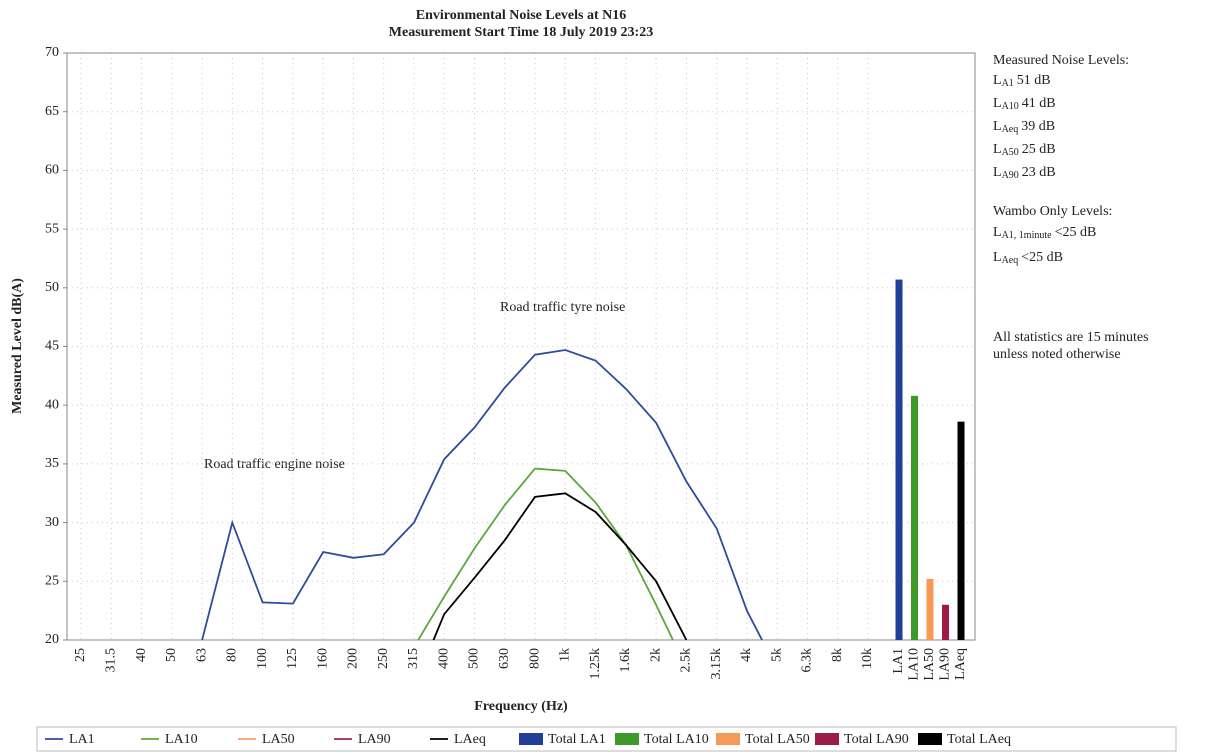 Image resolution: width=1216 pixels, height=754 pixels. Describe the element at coordinates (1061, 60) in the screenshot. I see `note-heading: Measured Noise Levels:` at that location.